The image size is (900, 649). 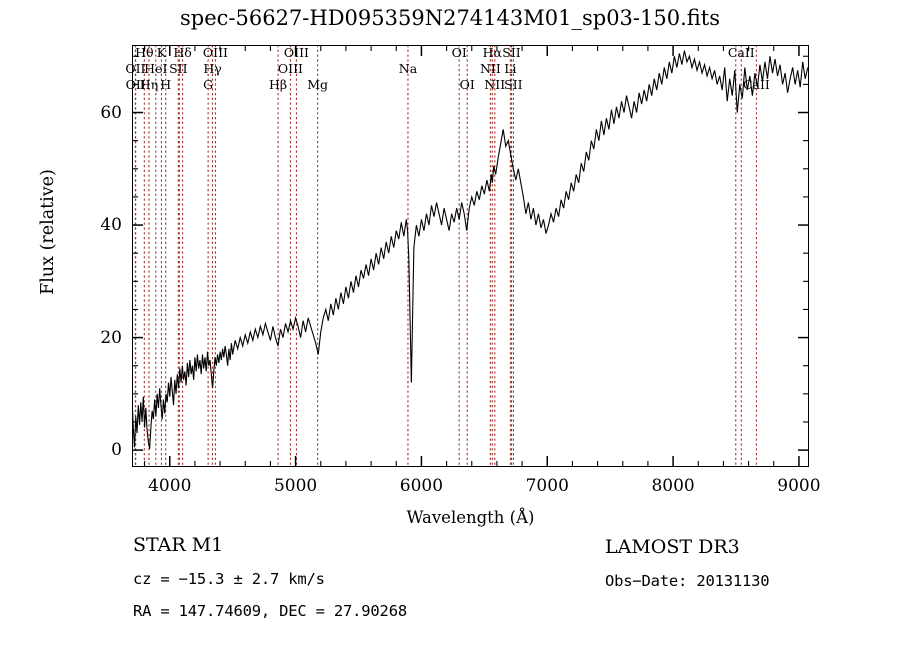 I want to click on y-axis-title: Flux (relative), so click(x=48, y=232).